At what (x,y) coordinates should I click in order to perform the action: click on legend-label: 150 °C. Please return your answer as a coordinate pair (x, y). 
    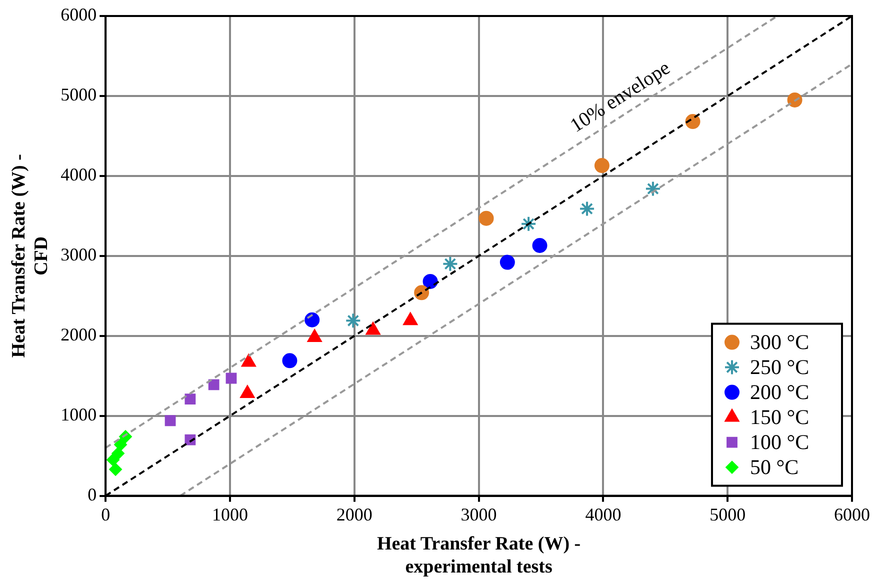
    Looking at the image, I should click on (780, 416).